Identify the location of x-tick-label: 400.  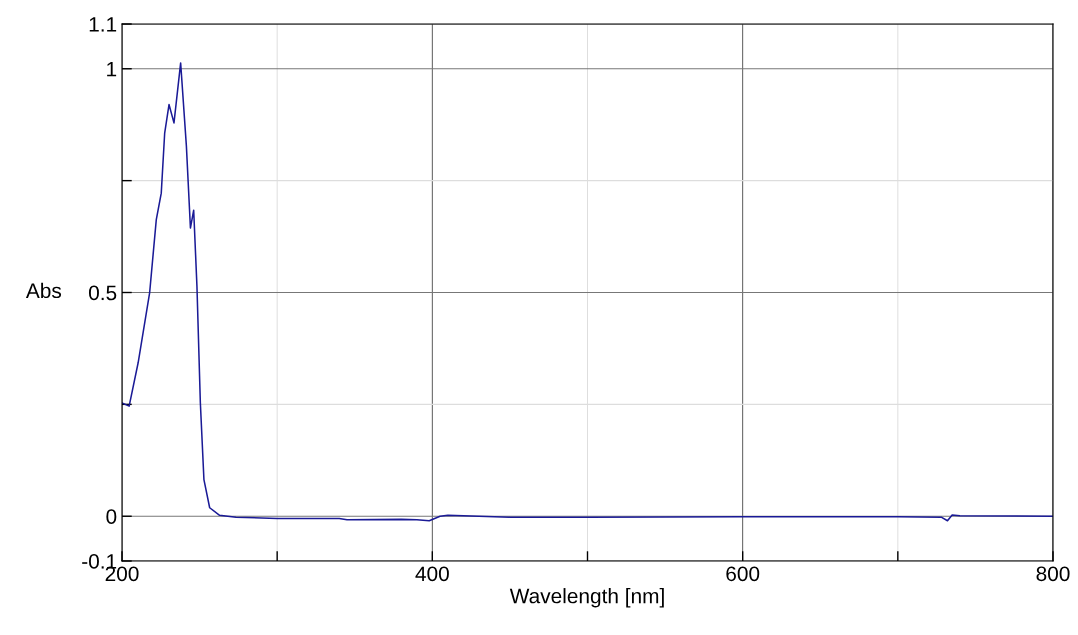
(432, 574).